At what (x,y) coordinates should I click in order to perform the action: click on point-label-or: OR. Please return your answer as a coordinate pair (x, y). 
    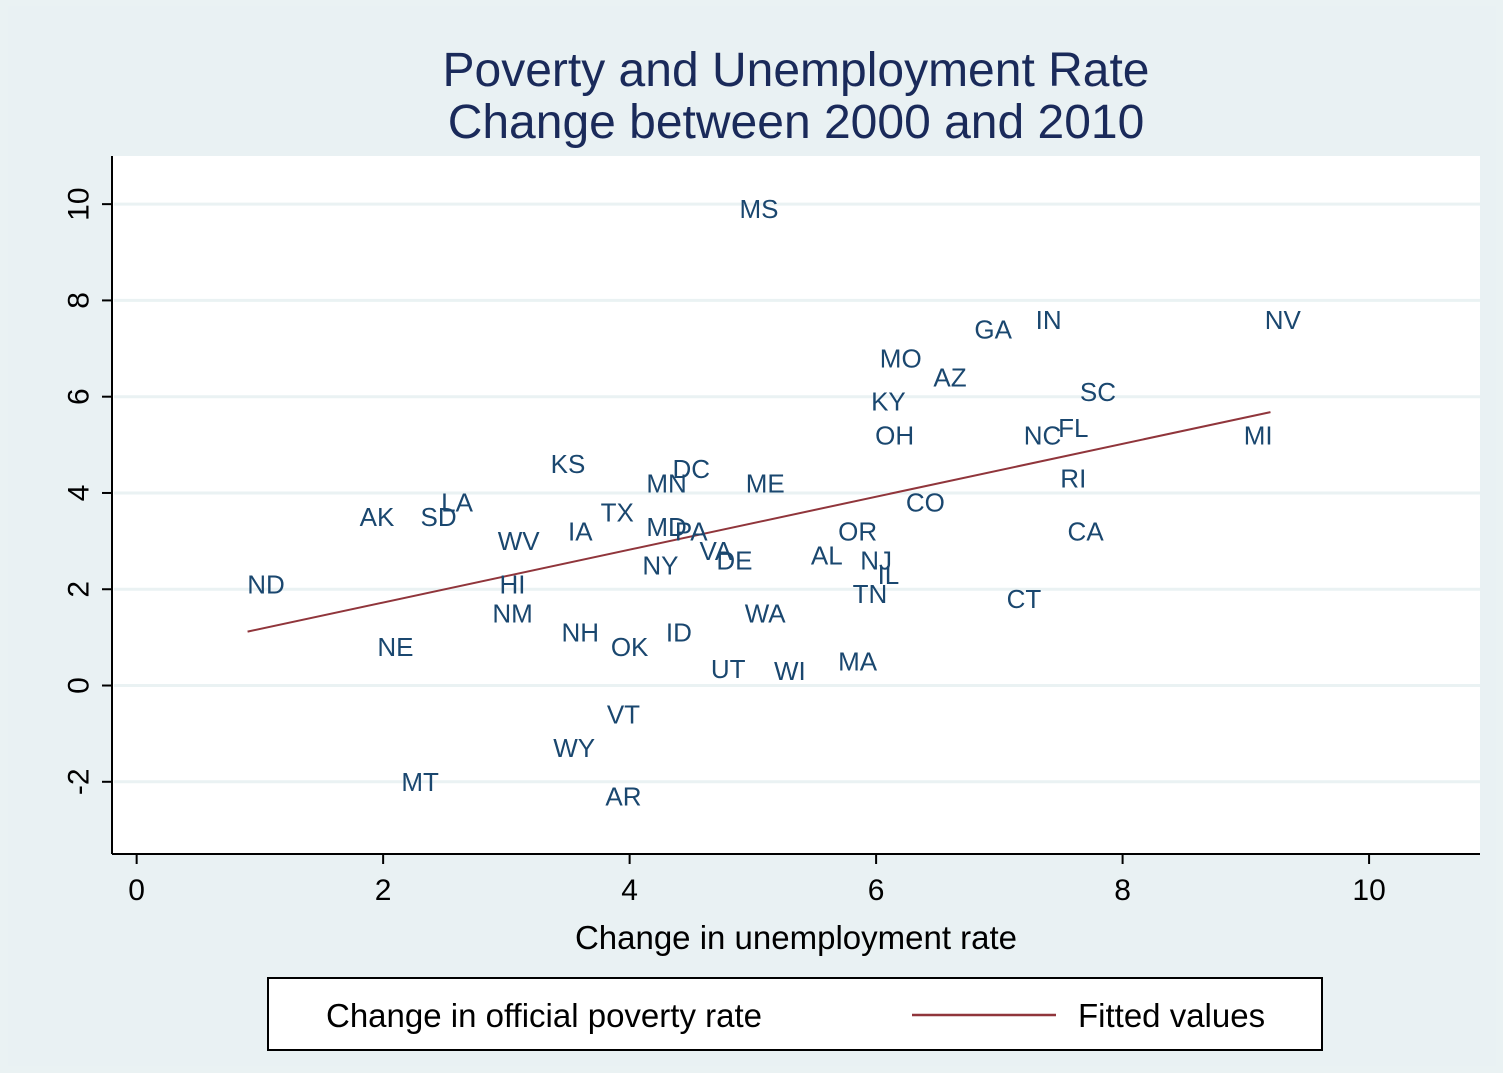
    Looking at the image, I should click on (857, 532).